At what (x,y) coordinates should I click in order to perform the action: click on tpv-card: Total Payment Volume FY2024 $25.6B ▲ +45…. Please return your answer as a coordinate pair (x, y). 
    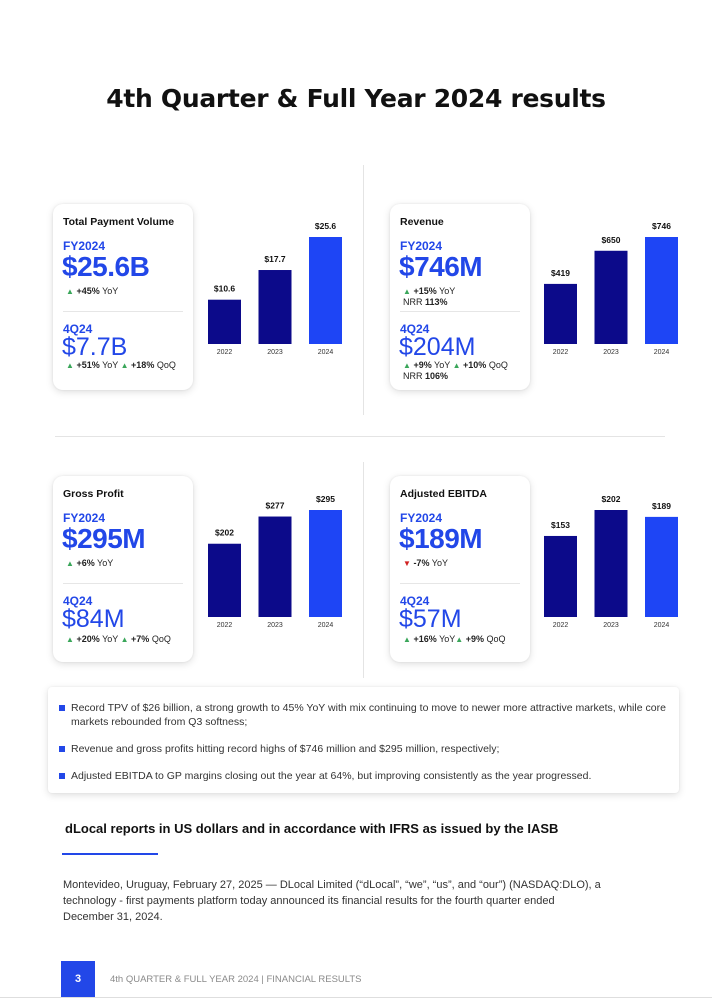
    Looking at the image, I should click on (123, 297).